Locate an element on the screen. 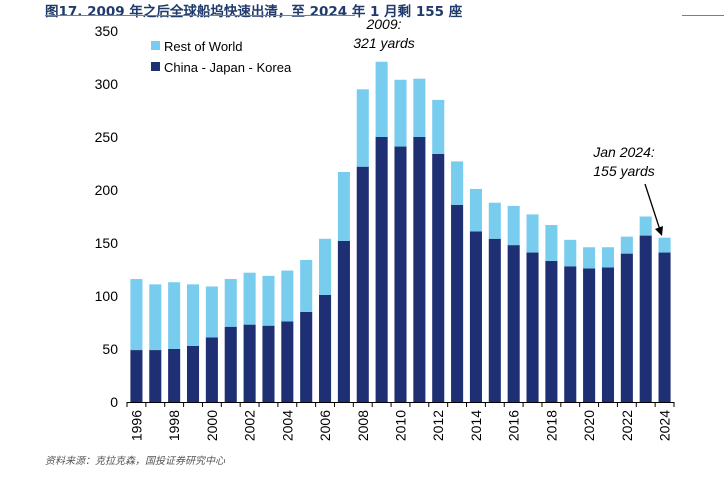 This screenshot has height=482, width=724. legend-swatch-rest-of-world is located at coordinates (155, 45).